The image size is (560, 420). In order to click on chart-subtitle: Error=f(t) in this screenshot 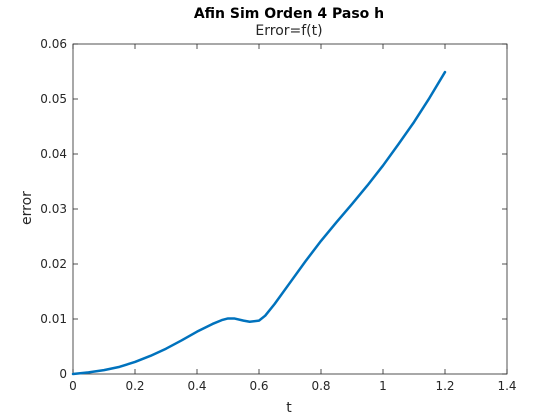, I will do `click(288, 31)`.